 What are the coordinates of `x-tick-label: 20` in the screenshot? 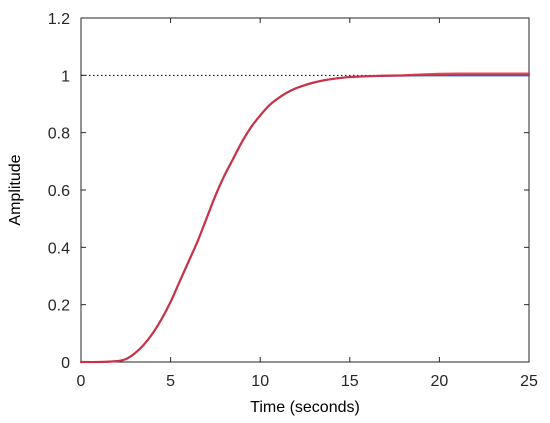 It's located at (440, 381).